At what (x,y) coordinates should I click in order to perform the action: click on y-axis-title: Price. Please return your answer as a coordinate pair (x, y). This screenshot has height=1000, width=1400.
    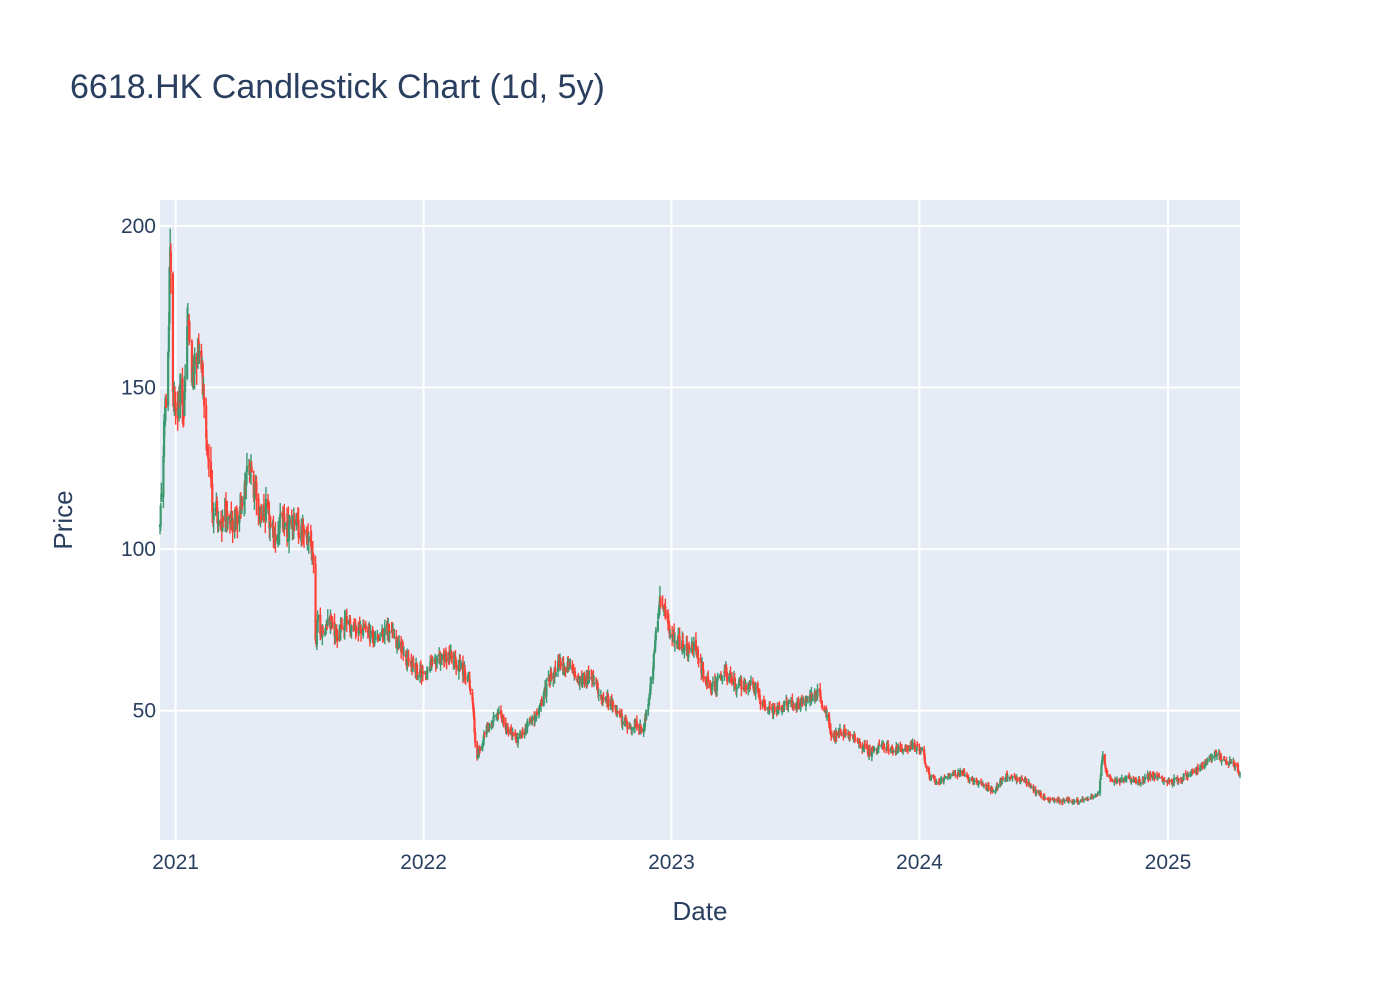
    Looking at the image, I should click on (63, 519).